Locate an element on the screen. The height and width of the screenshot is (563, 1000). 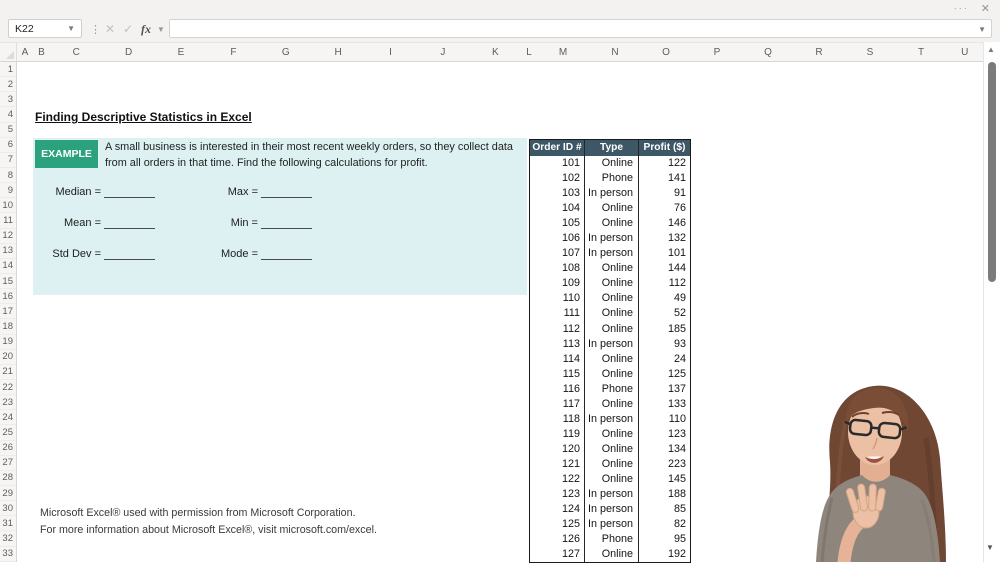
column-header: N is located at coordinates (615, 52).